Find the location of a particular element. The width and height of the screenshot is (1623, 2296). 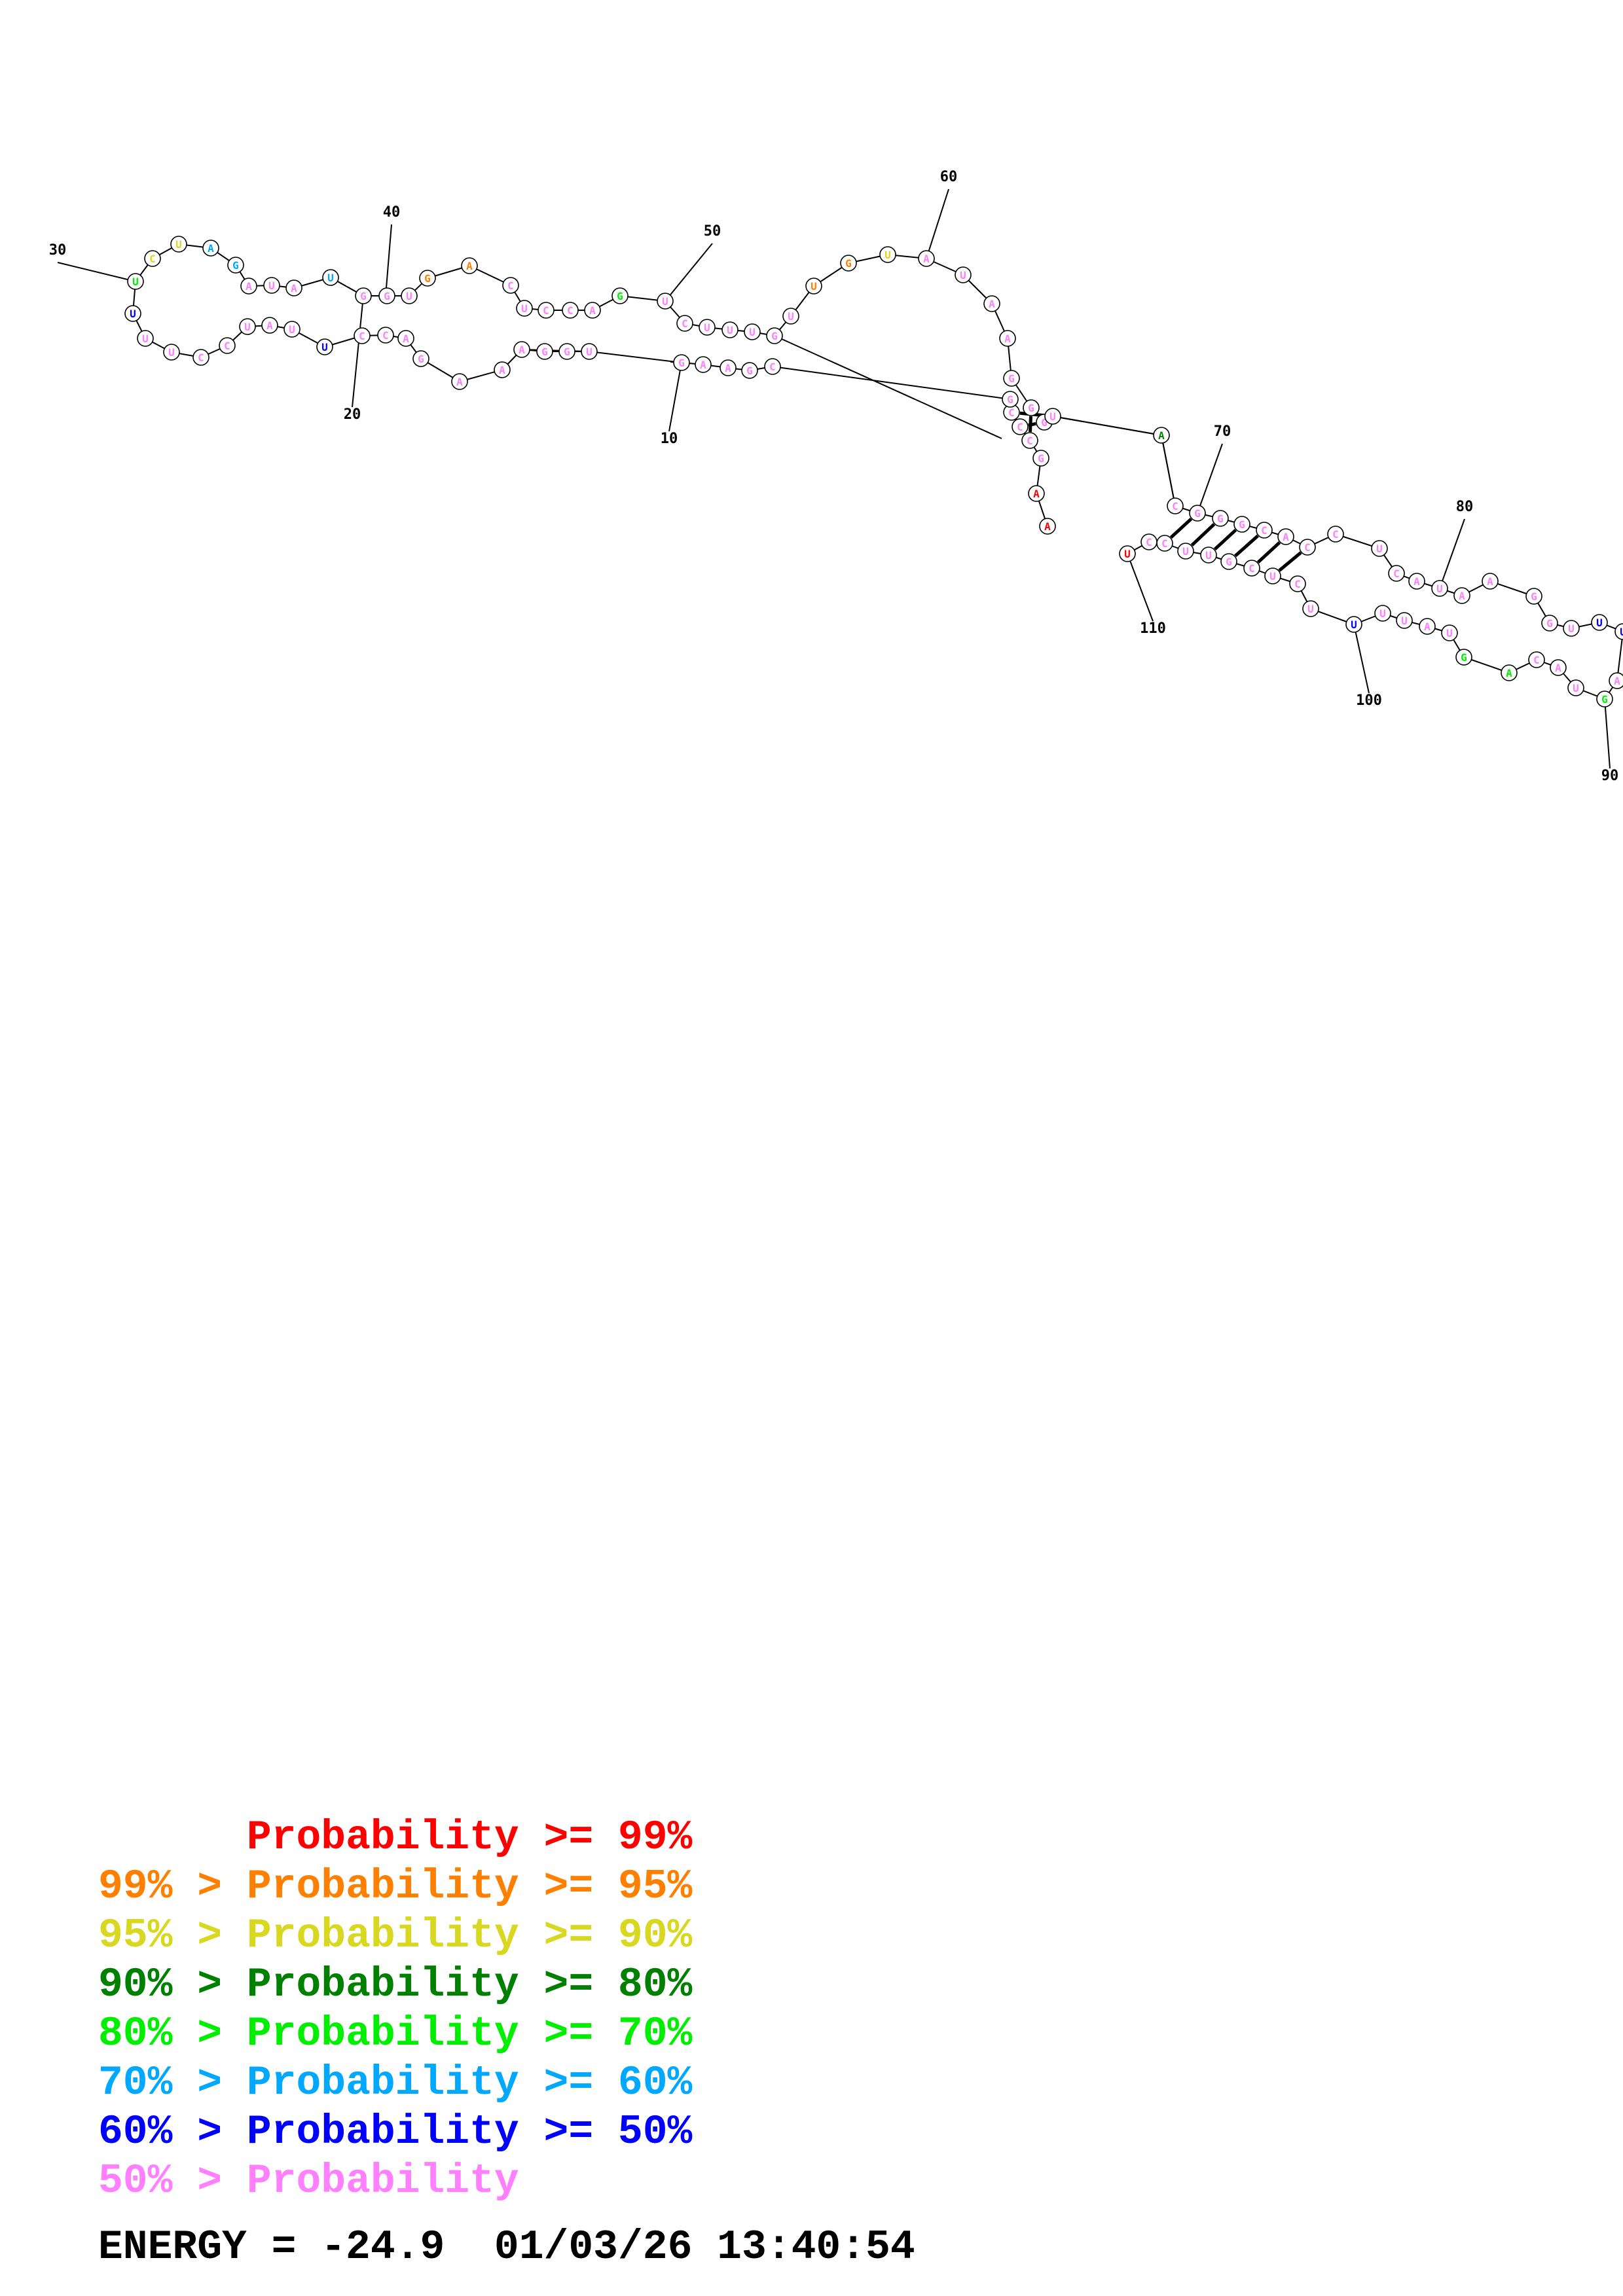

position-label: 30 is located at coordinates (58, 250).